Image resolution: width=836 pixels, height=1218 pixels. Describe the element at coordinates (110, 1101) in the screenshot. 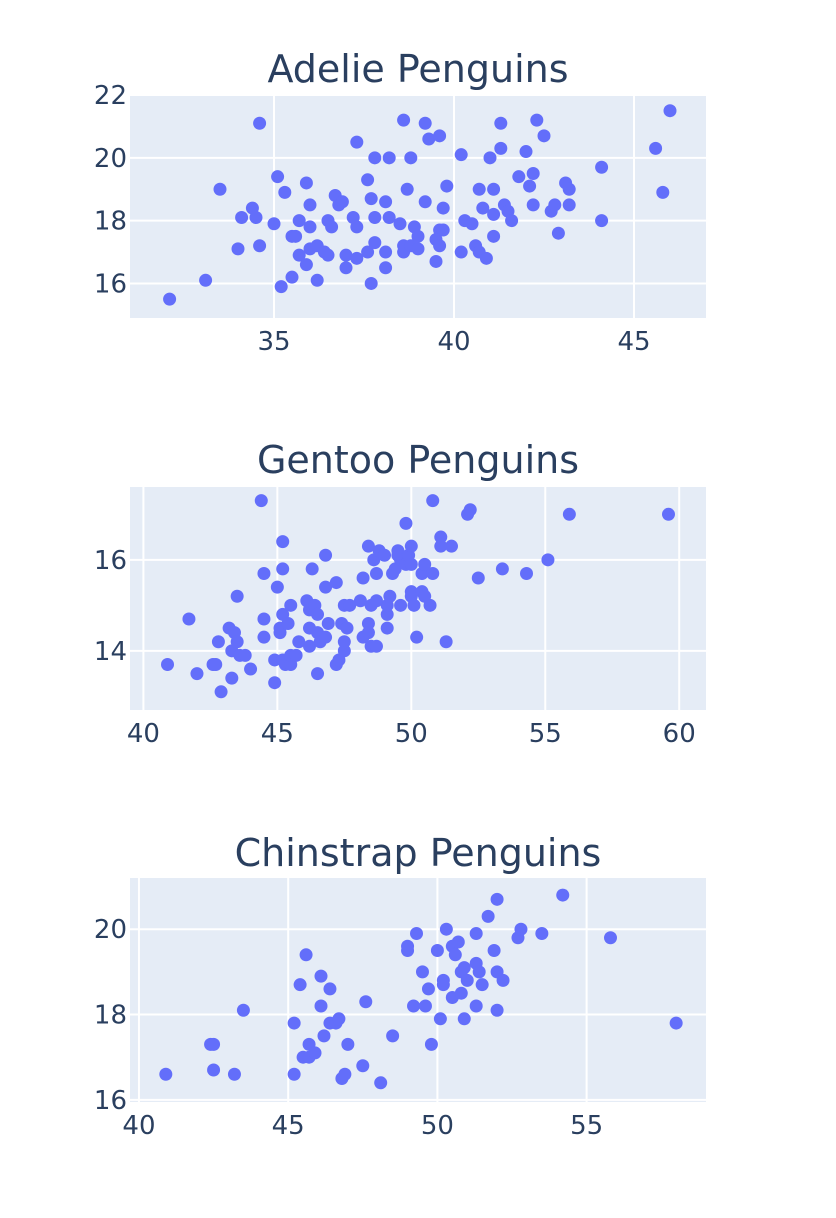

I see `y-tick-label: 16` at that location.